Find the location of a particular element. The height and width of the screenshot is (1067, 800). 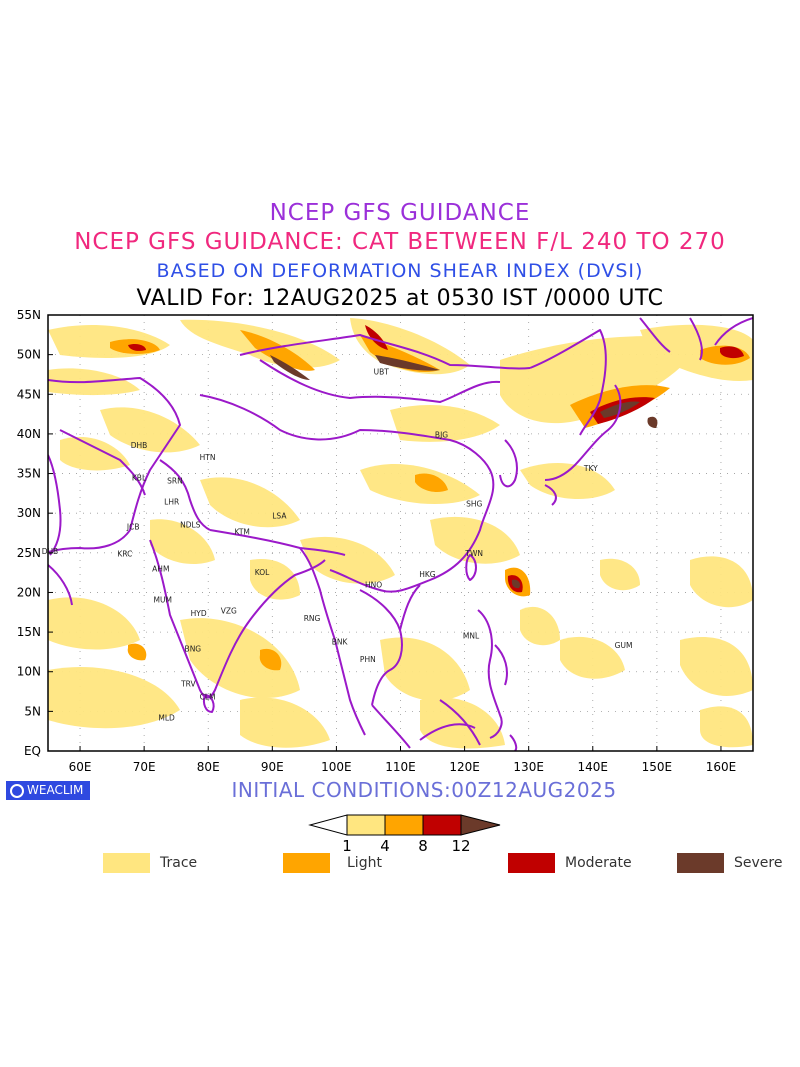

station-gum: GUM is located at coordinates (624, 645).